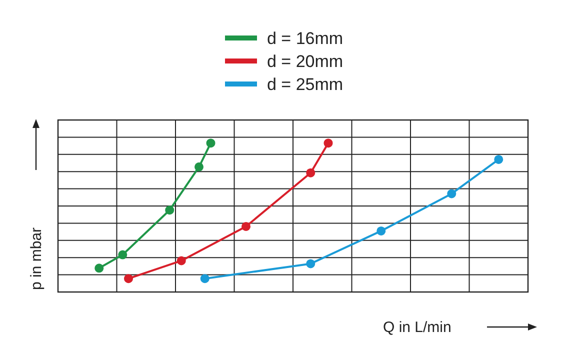  What do you see at coordinates (305, 38) in the screenshot?
I see `legend-label: d = 16mm` at bounding box center [305, 38].